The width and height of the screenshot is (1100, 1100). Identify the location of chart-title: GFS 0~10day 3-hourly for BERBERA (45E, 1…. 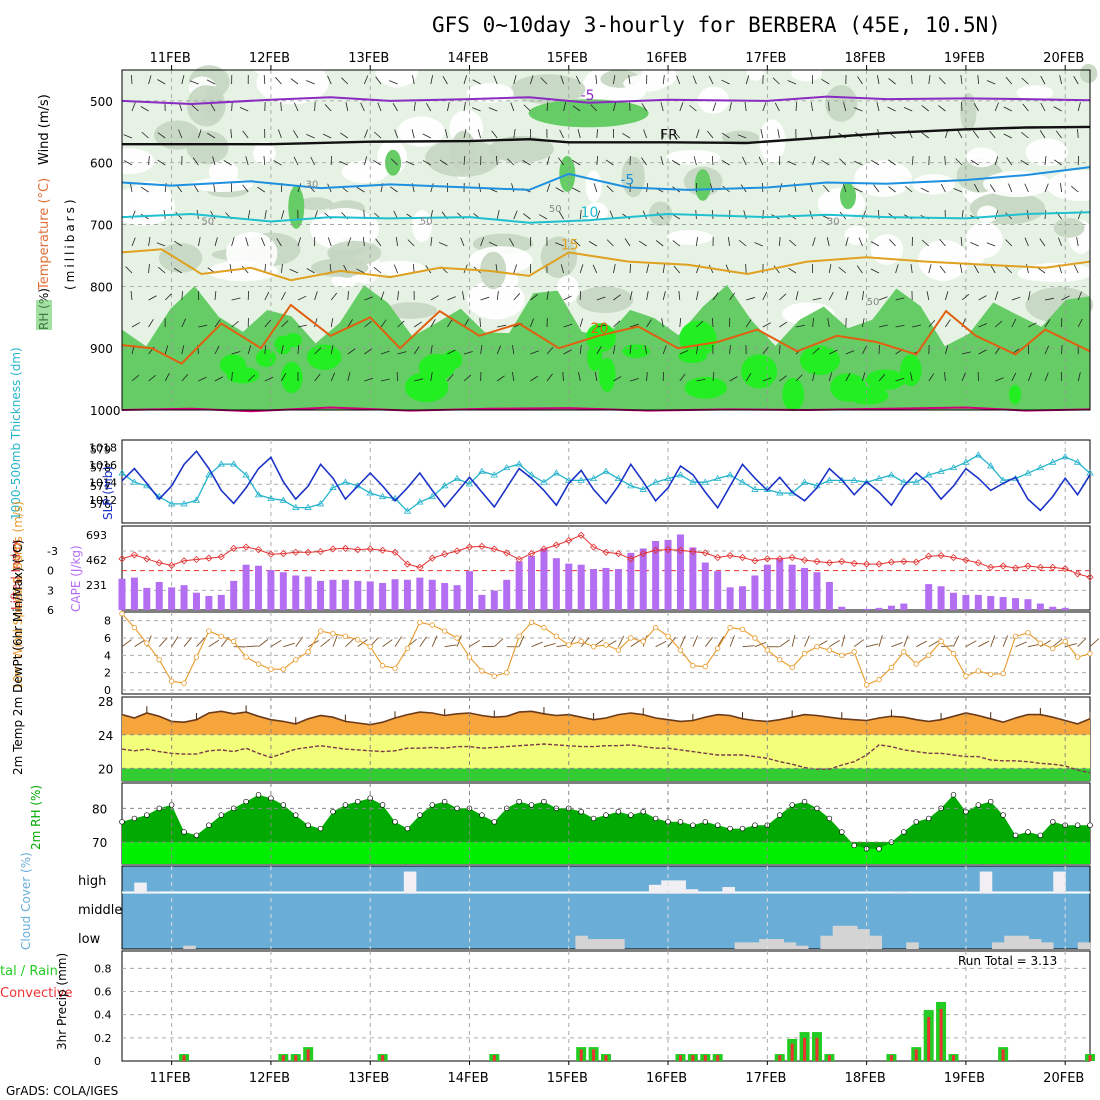
(716, 25).